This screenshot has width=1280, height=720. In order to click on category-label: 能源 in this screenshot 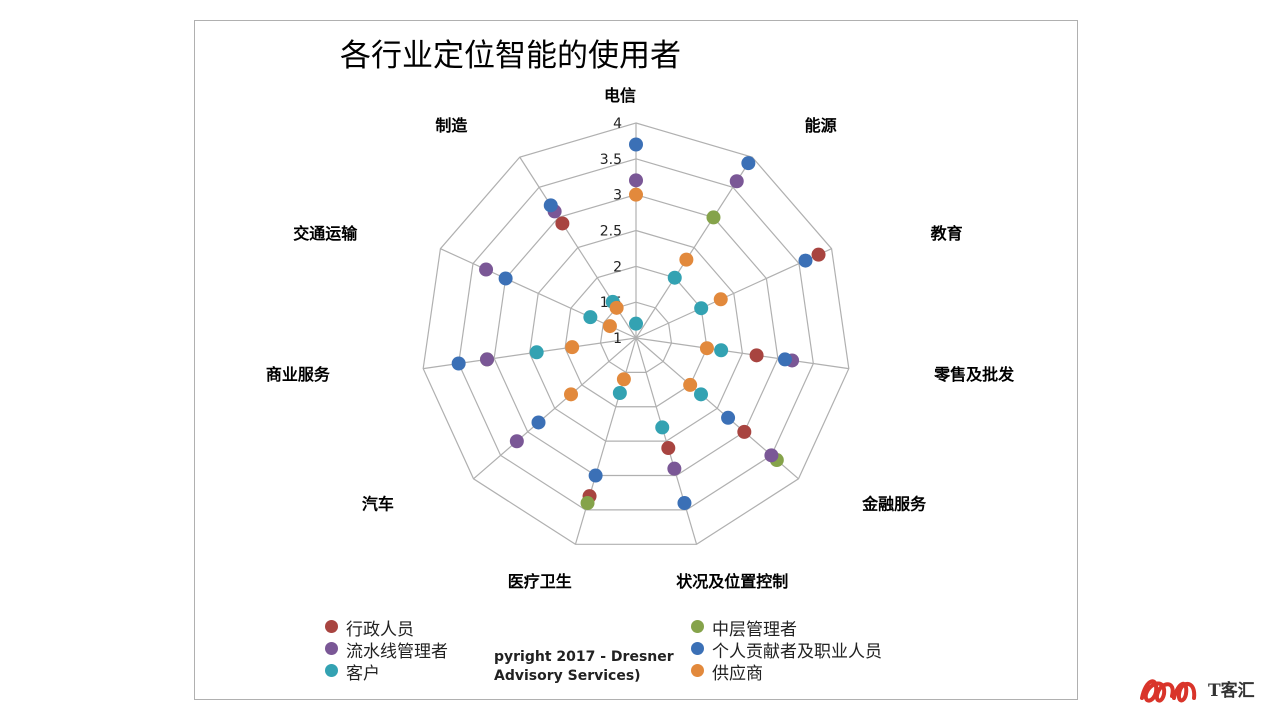, I will do `click(821, 125)`.